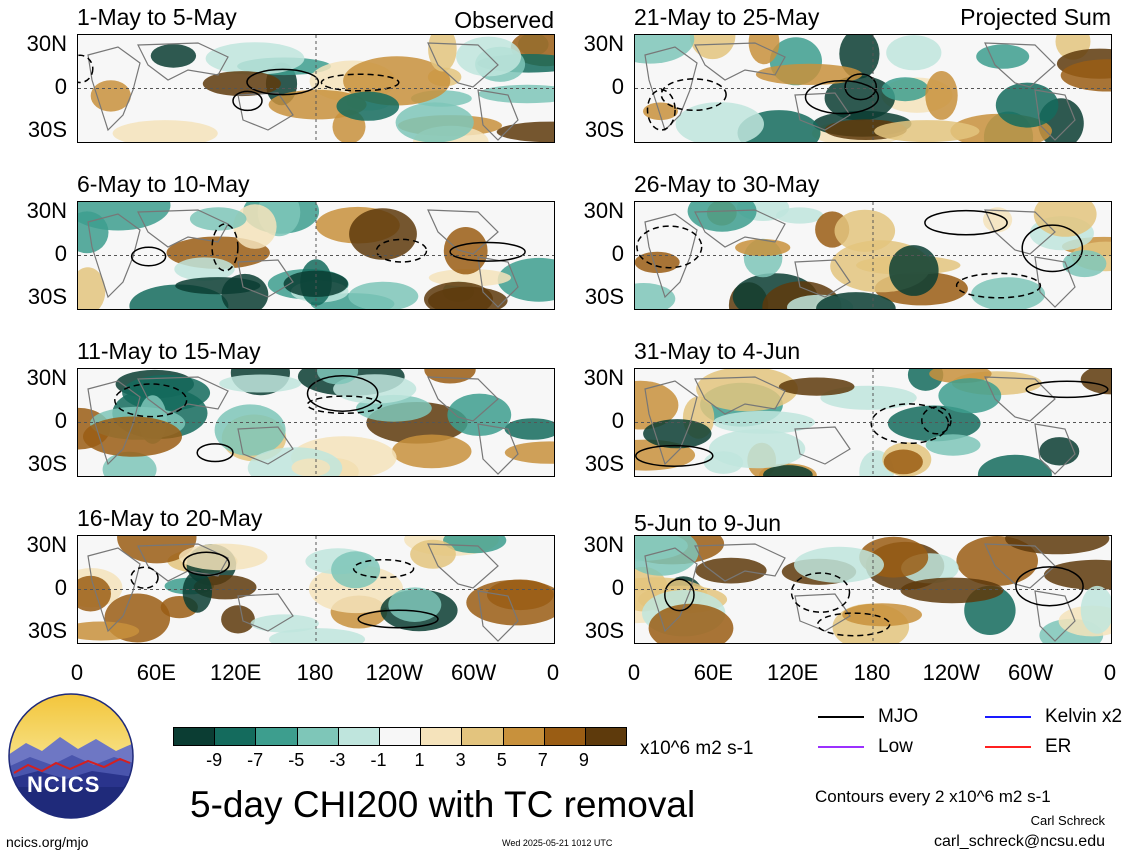 Image resolution: width=1135 pixels, height=856 pixels. Describe the element at coordinates (1035, 17) in the screenshot. I see `panel-tag: Projected Sum` at that location.